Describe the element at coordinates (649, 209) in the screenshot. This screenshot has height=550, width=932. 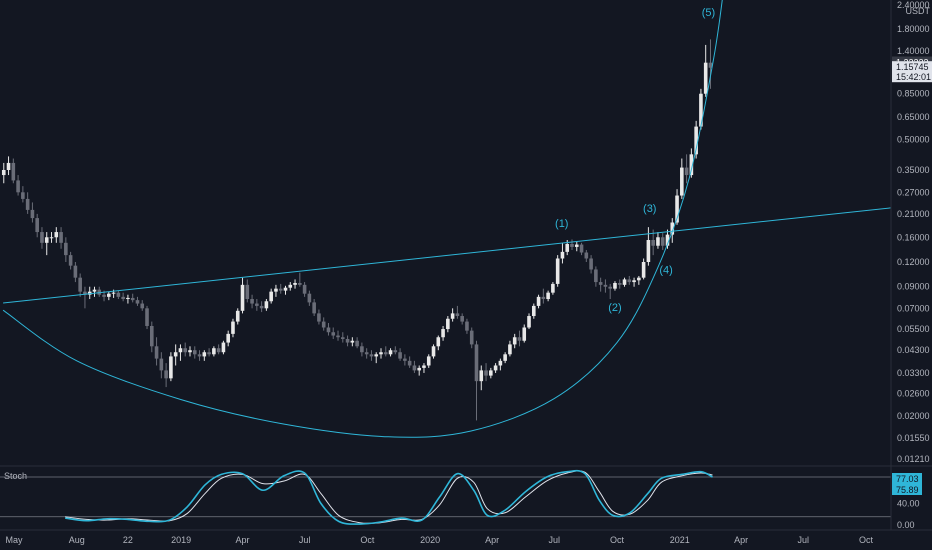
I see `elliott-wave-label: (3)` at that location.